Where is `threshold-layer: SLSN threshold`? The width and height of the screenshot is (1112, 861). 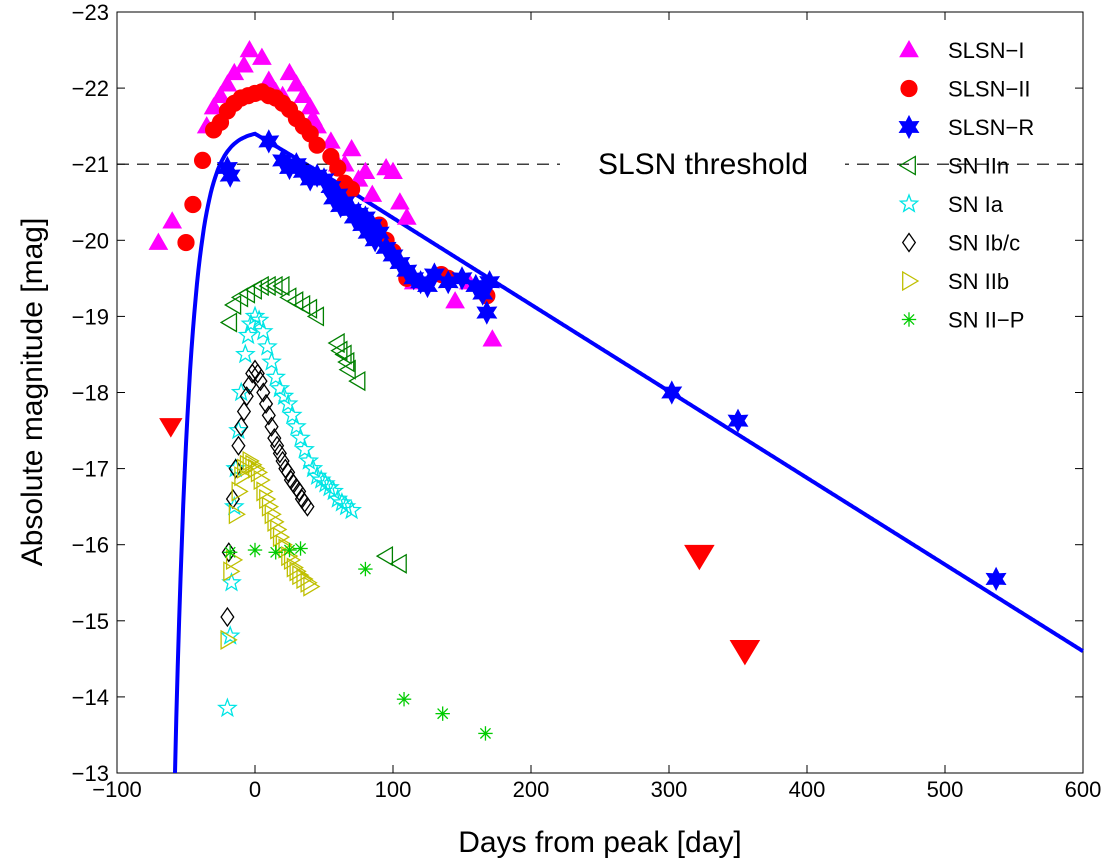 threshold-layer: SLSN threshold is located at coordinates (600, 162).